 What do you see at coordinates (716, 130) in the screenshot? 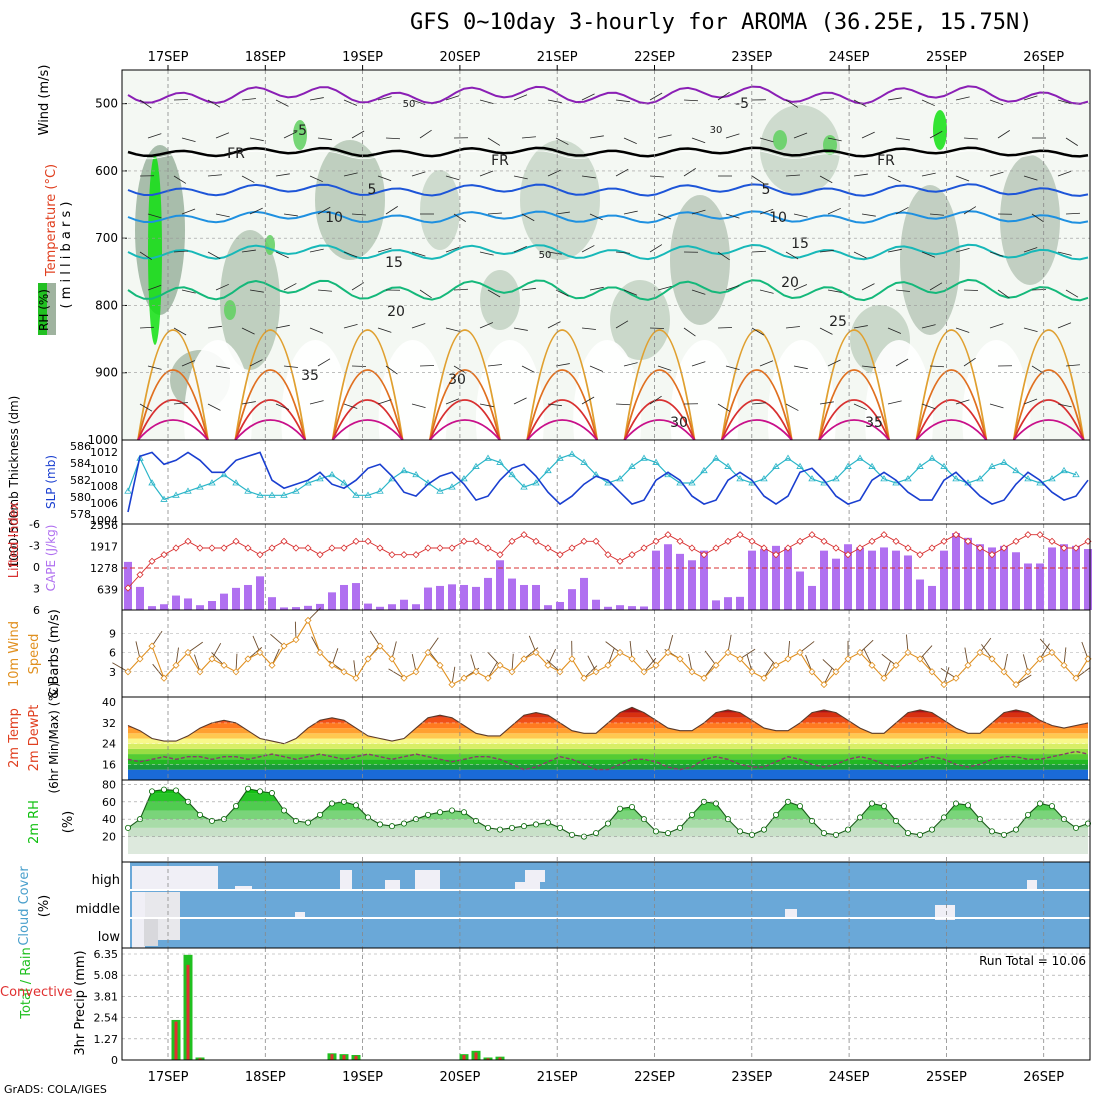
I see `contour-label: 30` at bounding box center [716, 130].